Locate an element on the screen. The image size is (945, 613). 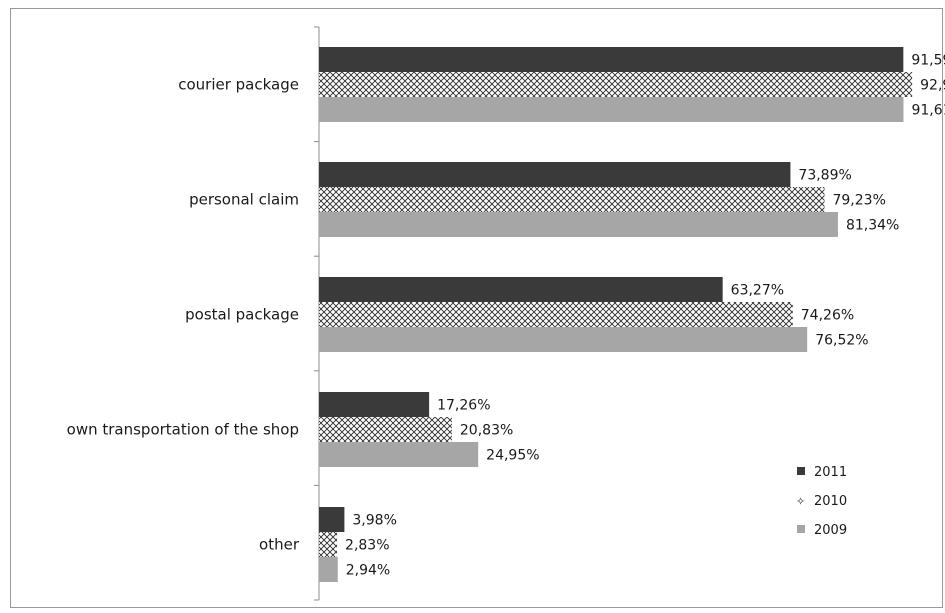
data-label-2009-1: 81,34% is located at coordinates (872, 226).